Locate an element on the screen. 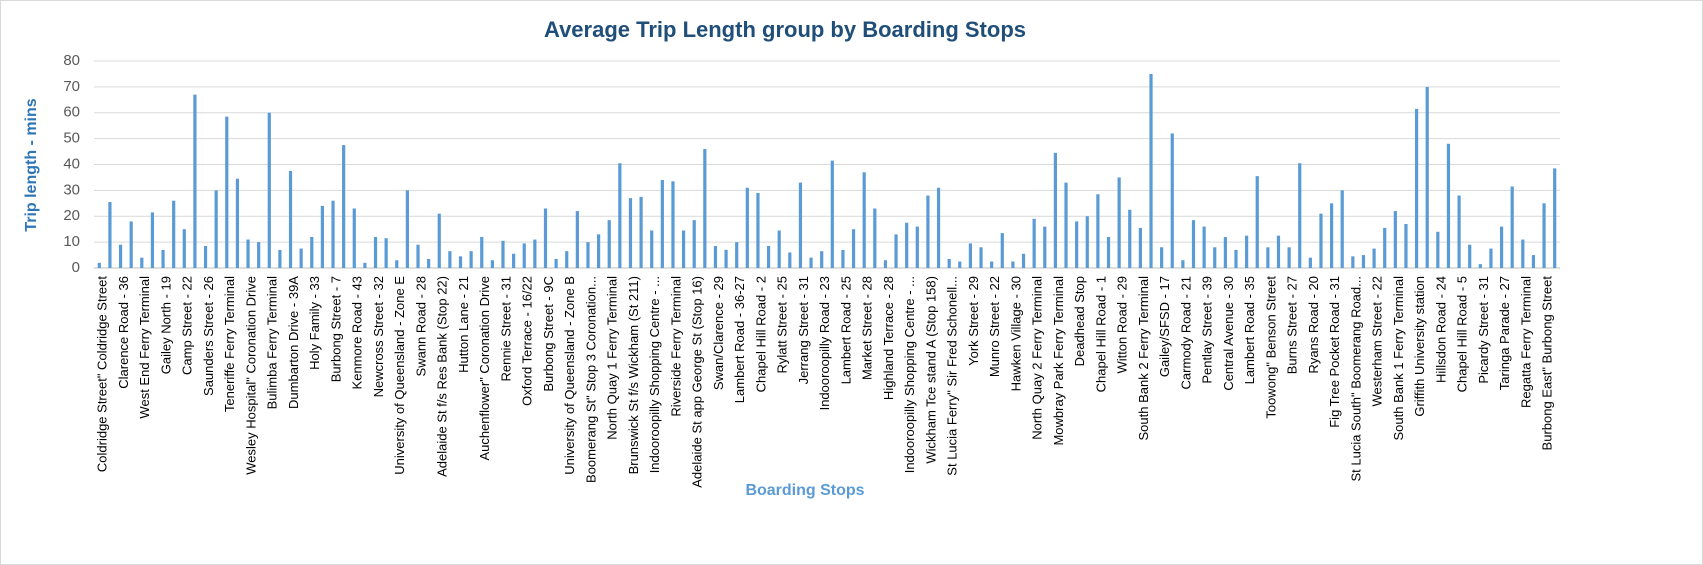 This screenshot has height=565, width=1703. x-tick-label: Burbong Street - 7 is located at coordinates (335, 329).